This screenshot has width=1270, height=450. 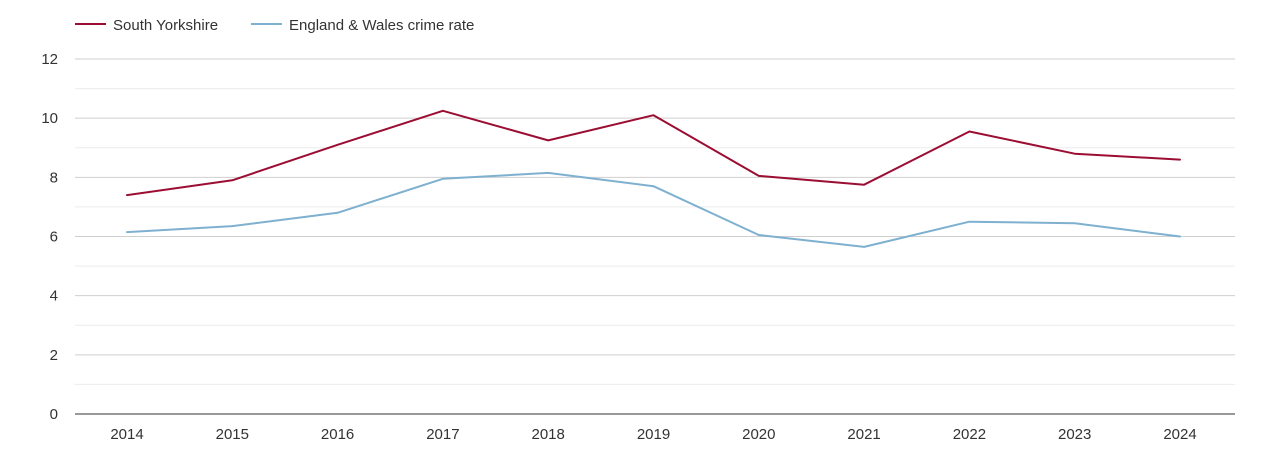 I want to click on x-tick-label: 2018, so click(x=548, y=434).